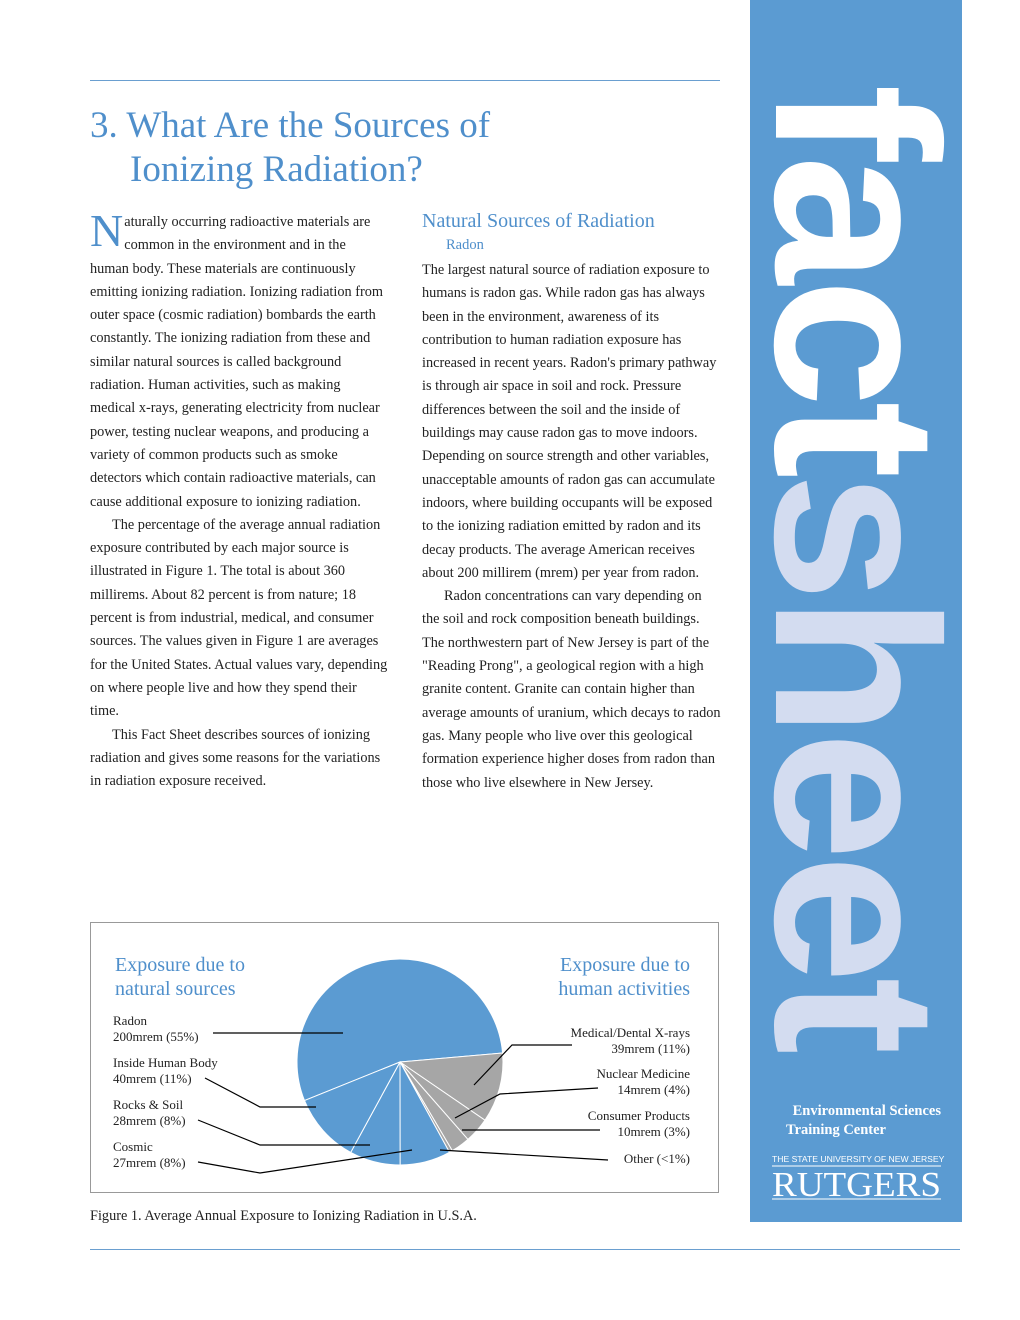 This screenshot has width=1020, height=1320. I want to click on figure-box, so click(404, 1057).